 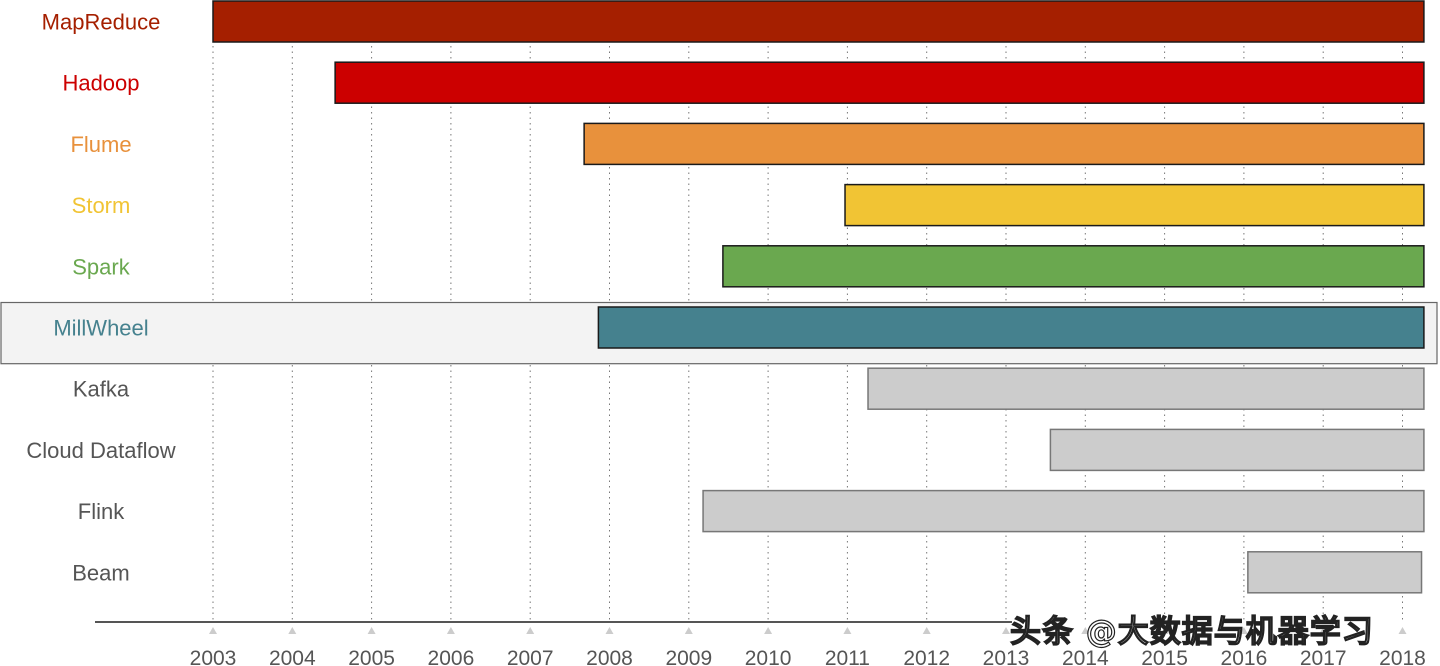 What do you see at coordinates (1164, 656) in the screenshot?
I see `tick-label-2015: 2015` at bounding box center [1164, 656].